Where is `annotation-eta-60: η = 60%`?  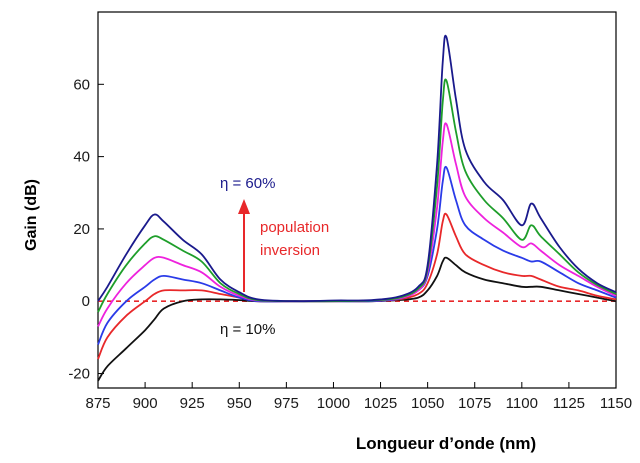 annotation-eta-60: η = 60% is located at coordinates (247, 183).